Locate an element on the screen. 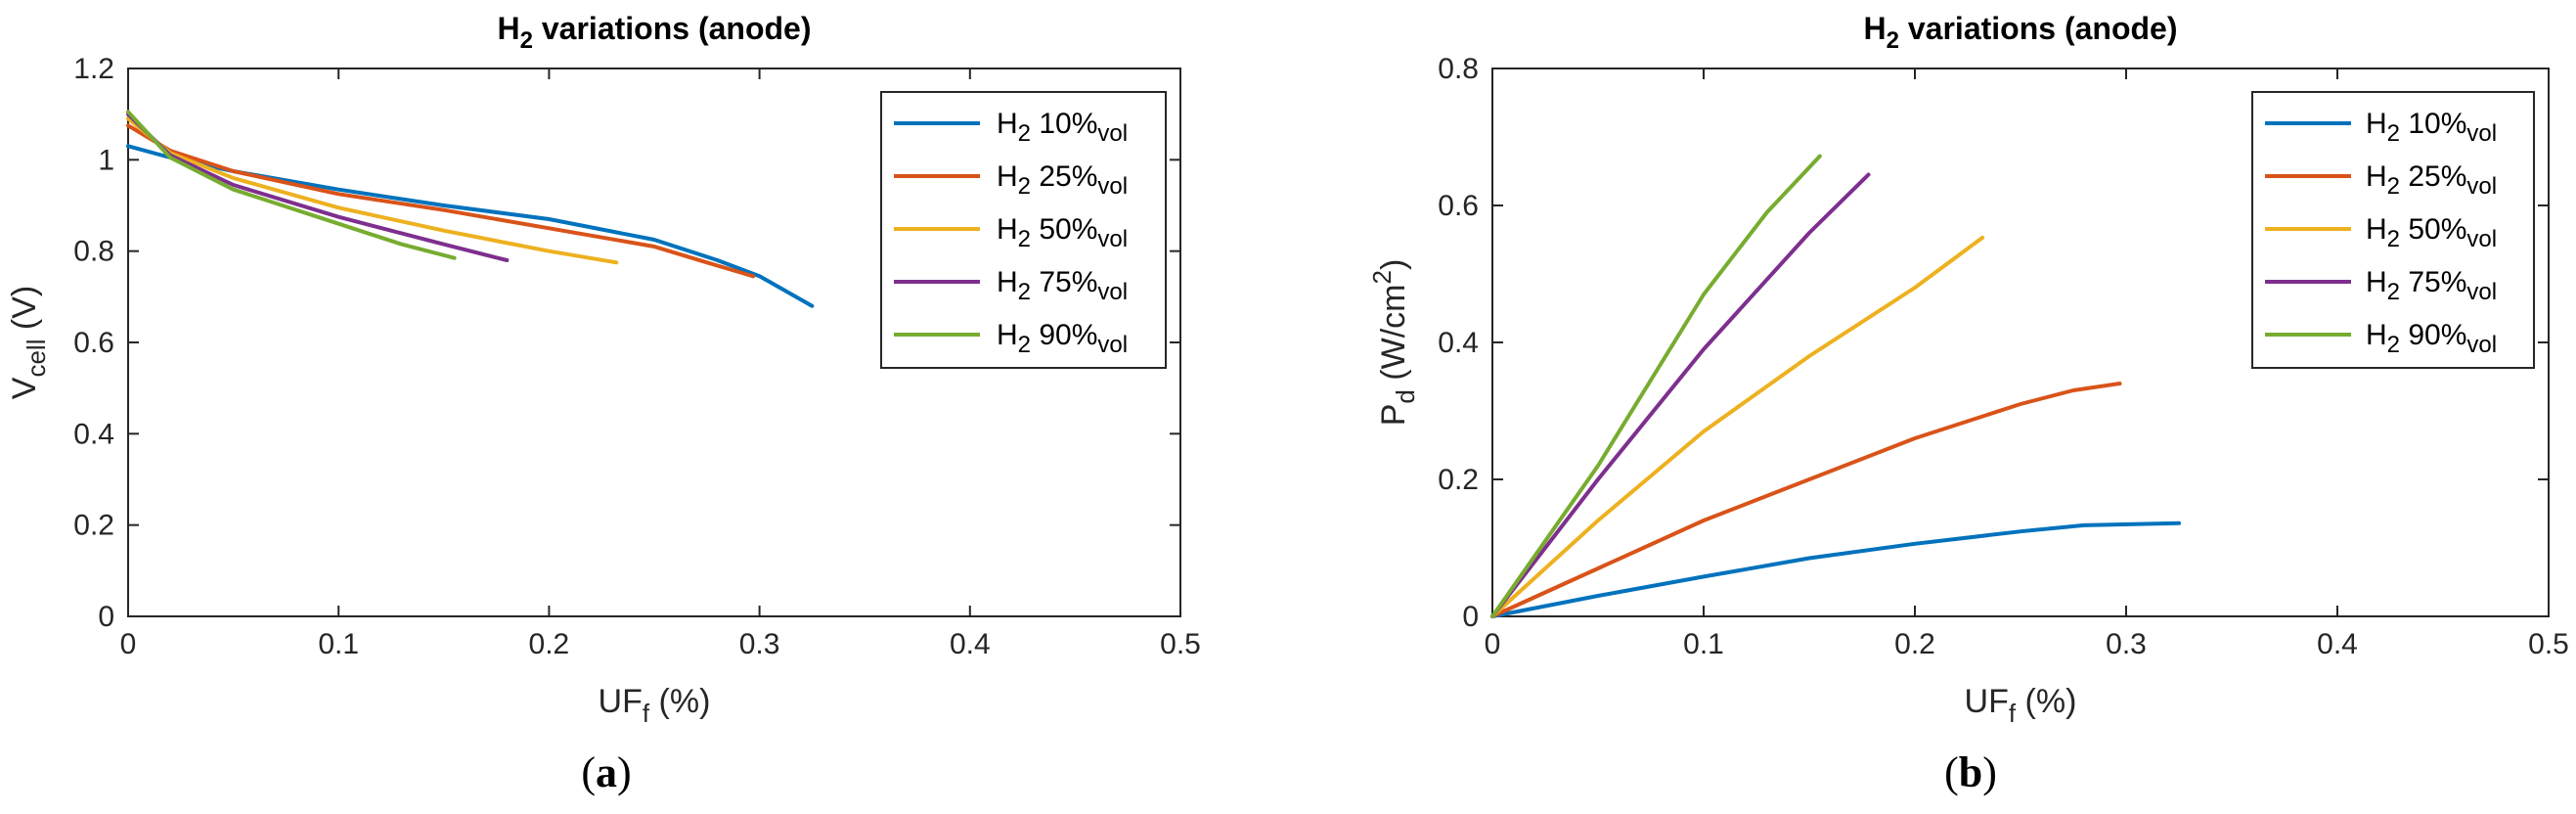 This screenshot has width=2576, height=814. y-axis-label-b: Pd (W/cm2) is located at coordinates (1393, 343).